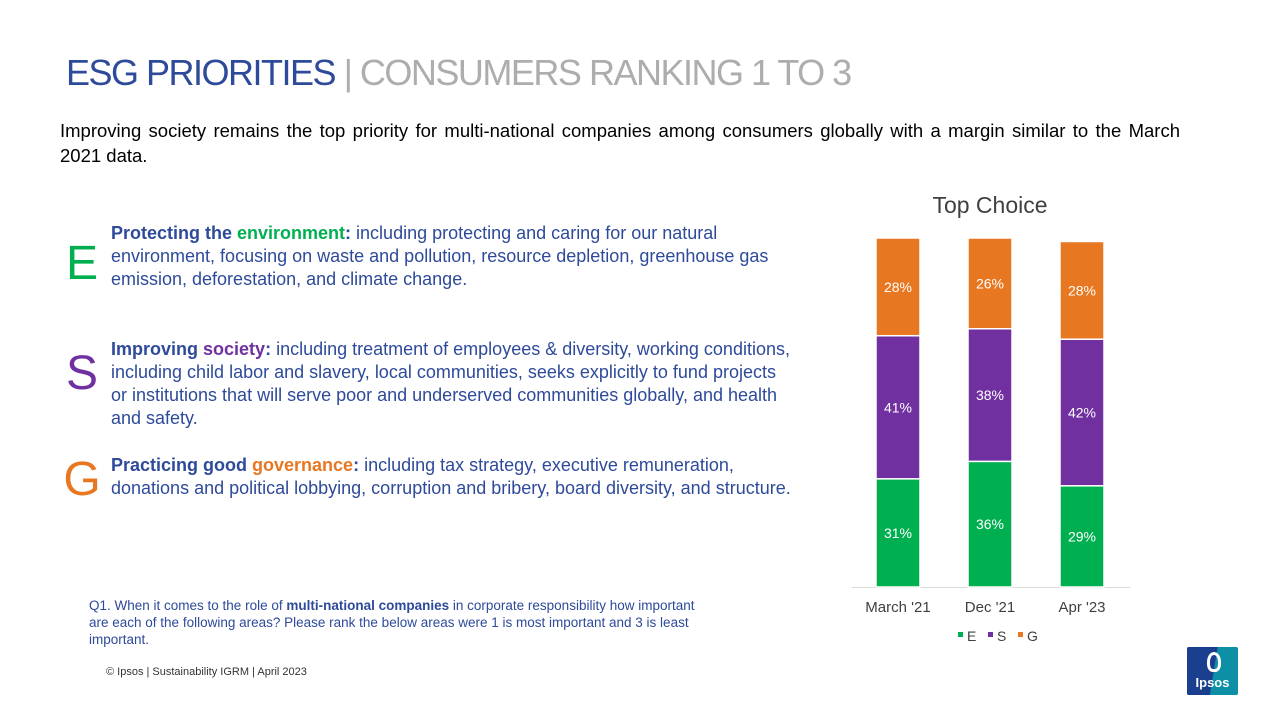 This screenshot has width=1280, height=720. I want to click on legend-label: S, so click(1001, 636).